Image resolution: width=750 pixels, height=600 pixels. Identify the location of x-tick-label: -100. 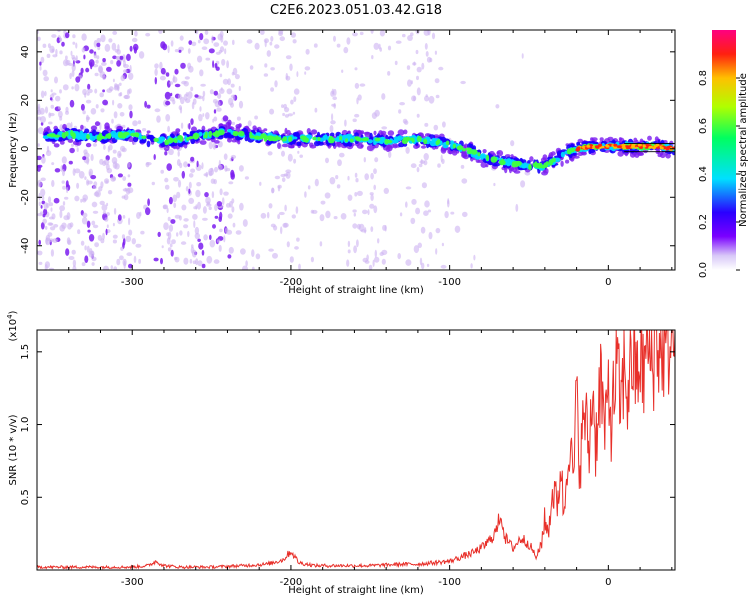
(449, 282).